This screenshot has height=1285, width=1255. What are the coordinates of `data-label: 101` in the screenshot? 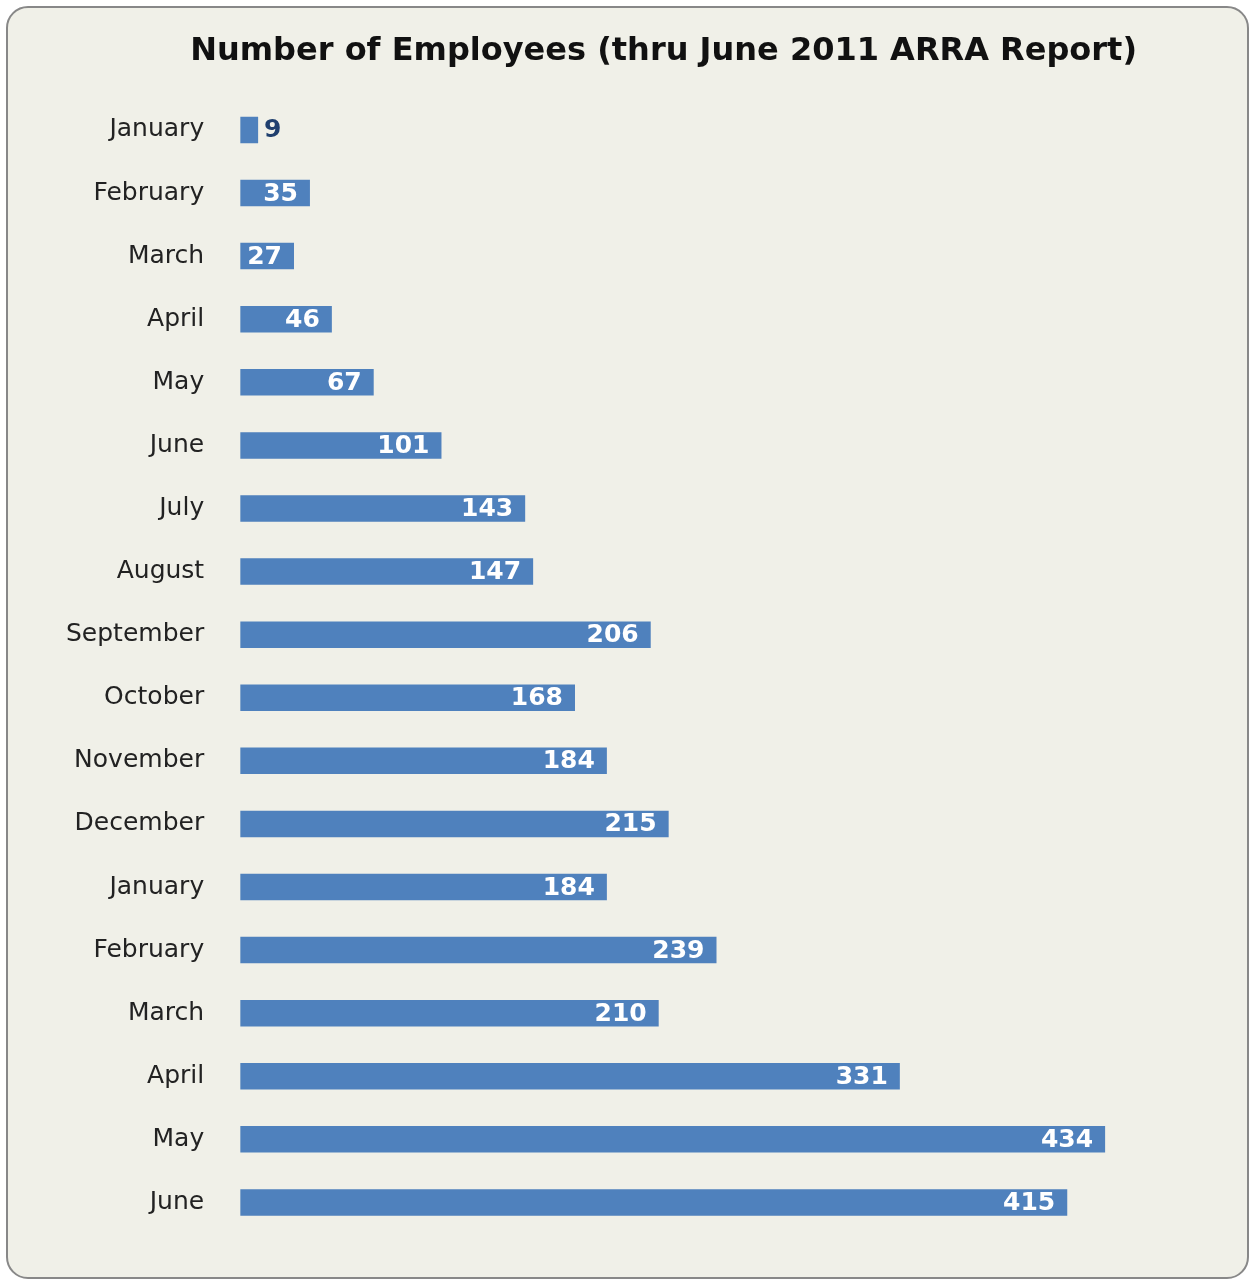 It's located at (403, 444).